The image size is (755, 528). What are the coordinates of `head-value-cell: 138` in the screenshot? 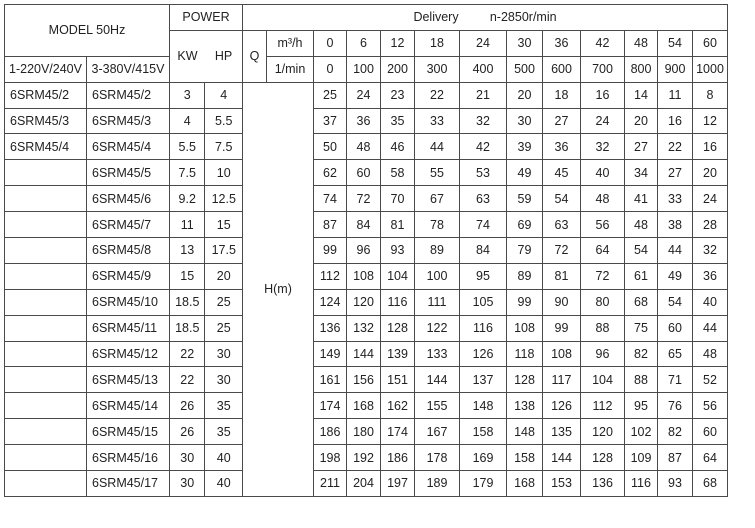 It's located at (524, 406).